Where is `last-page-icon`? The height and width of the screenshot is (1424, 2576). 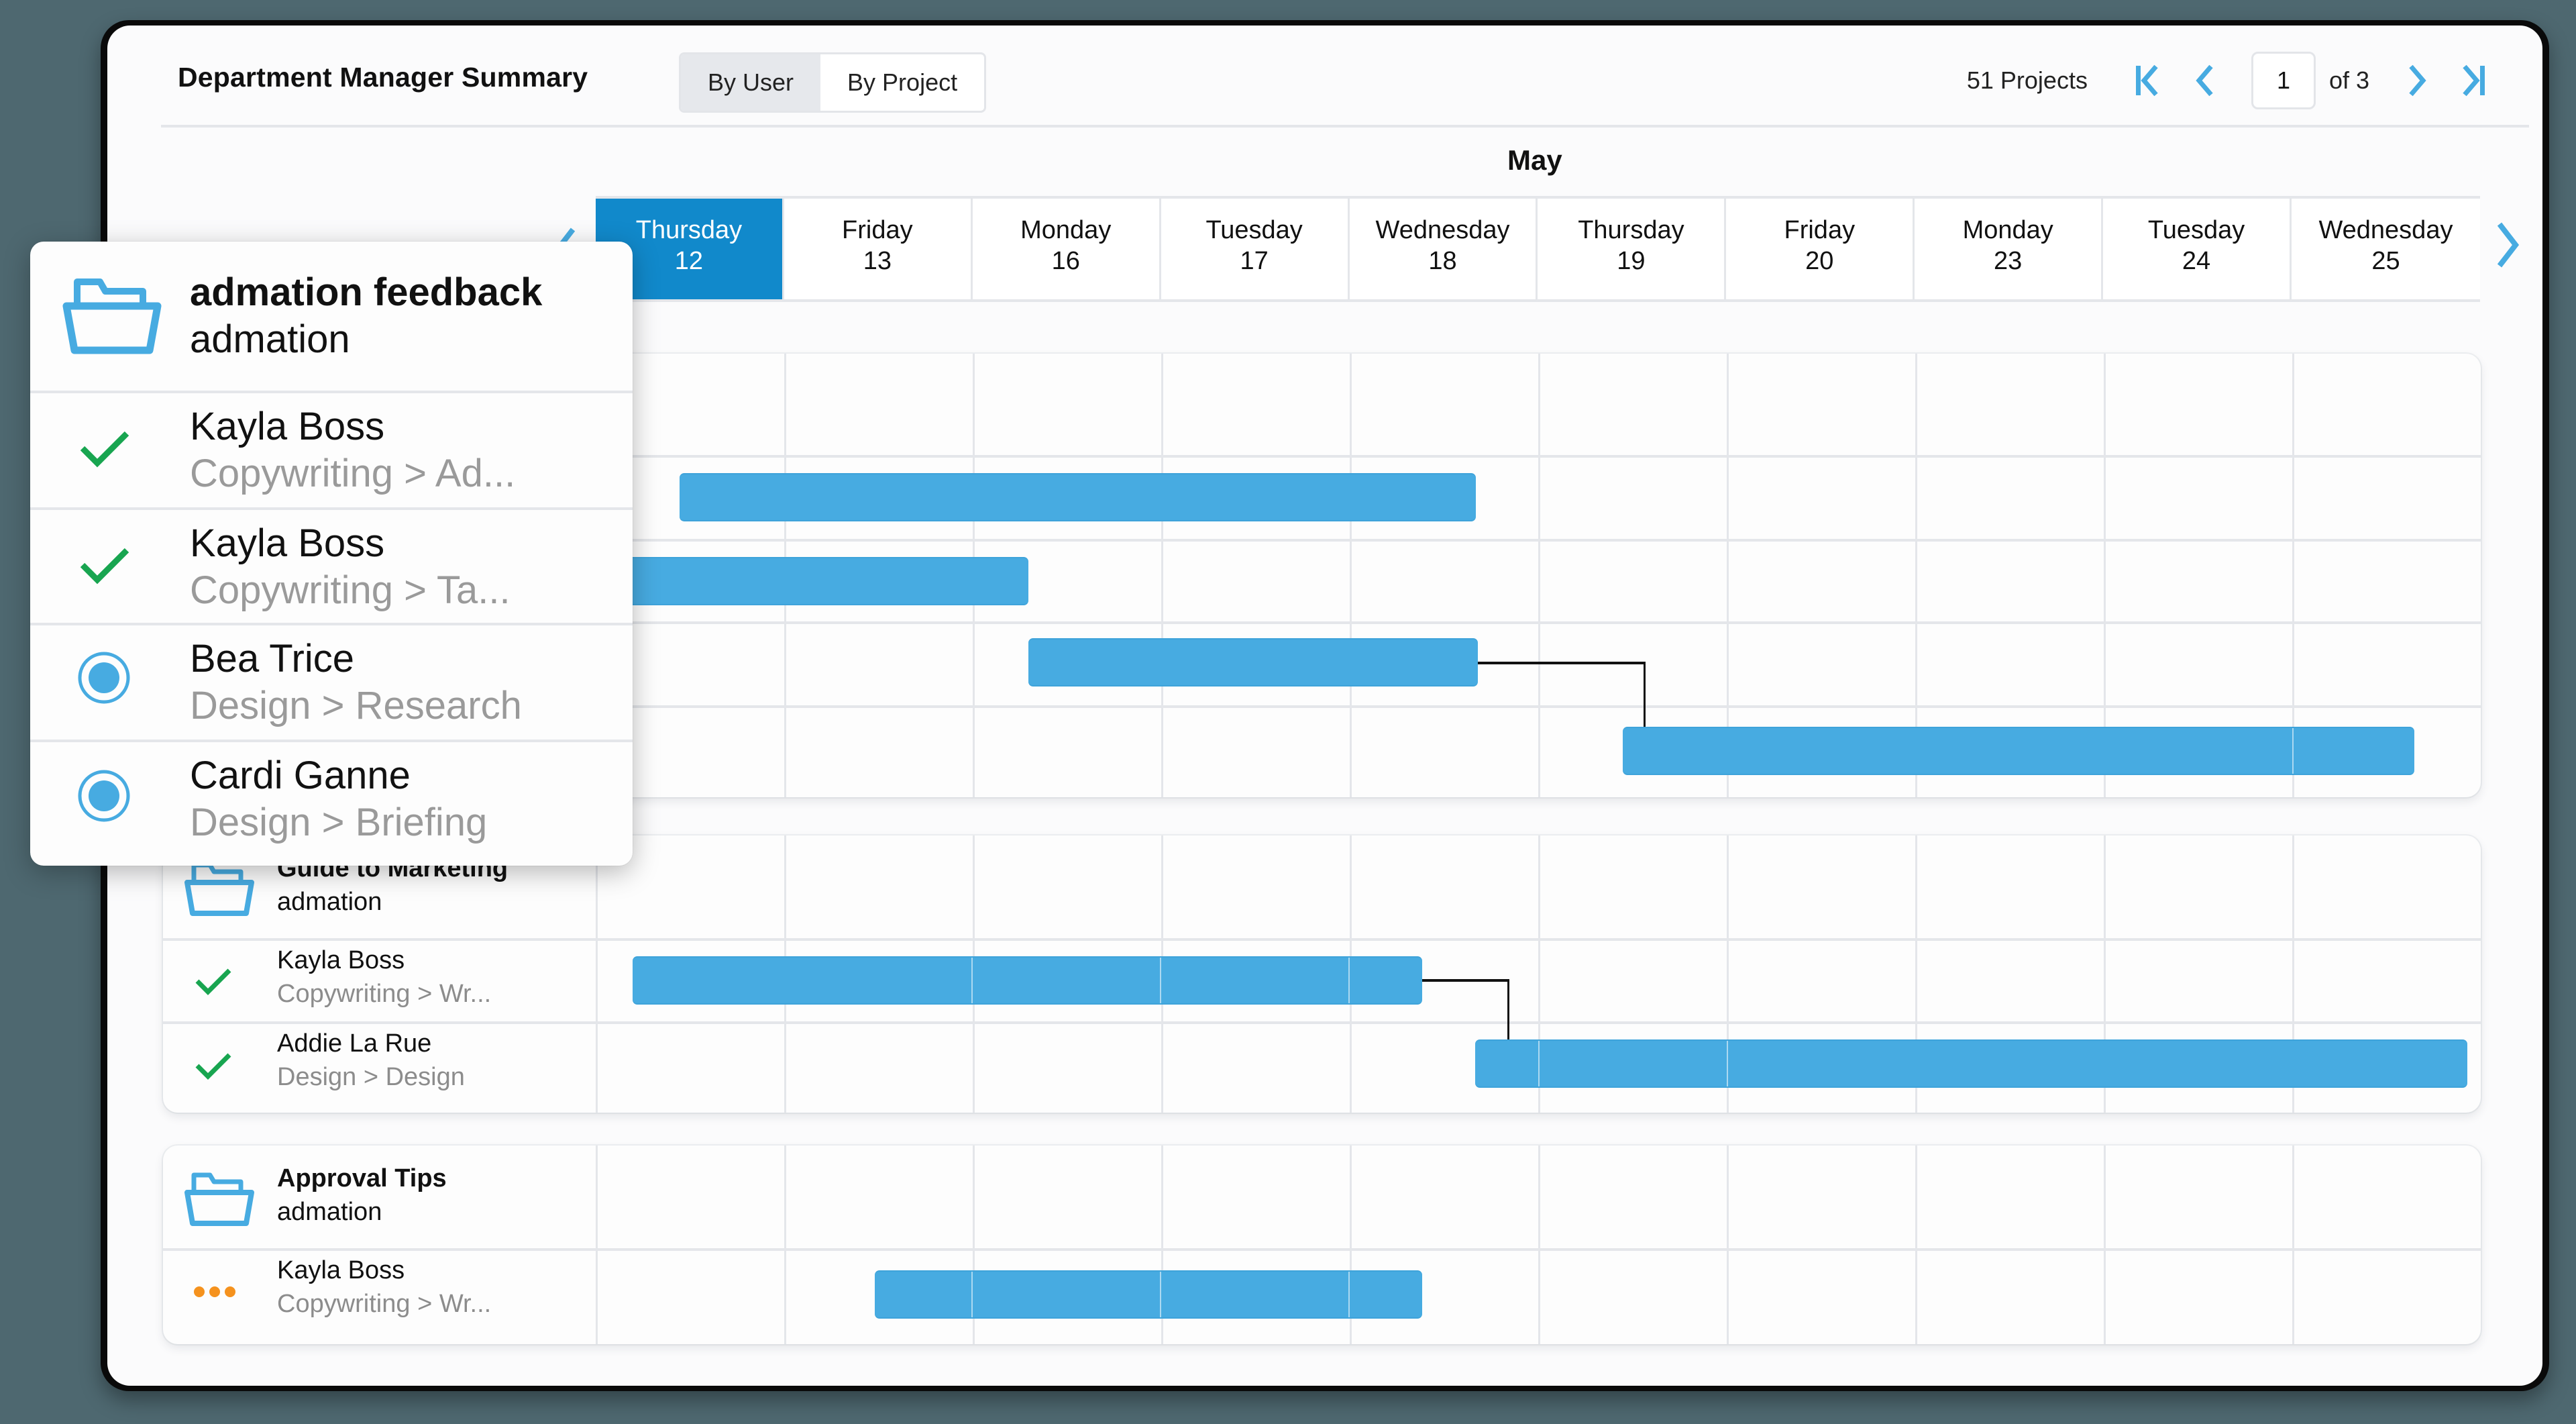 last-page-icon is located at coordinates (2474, 80).